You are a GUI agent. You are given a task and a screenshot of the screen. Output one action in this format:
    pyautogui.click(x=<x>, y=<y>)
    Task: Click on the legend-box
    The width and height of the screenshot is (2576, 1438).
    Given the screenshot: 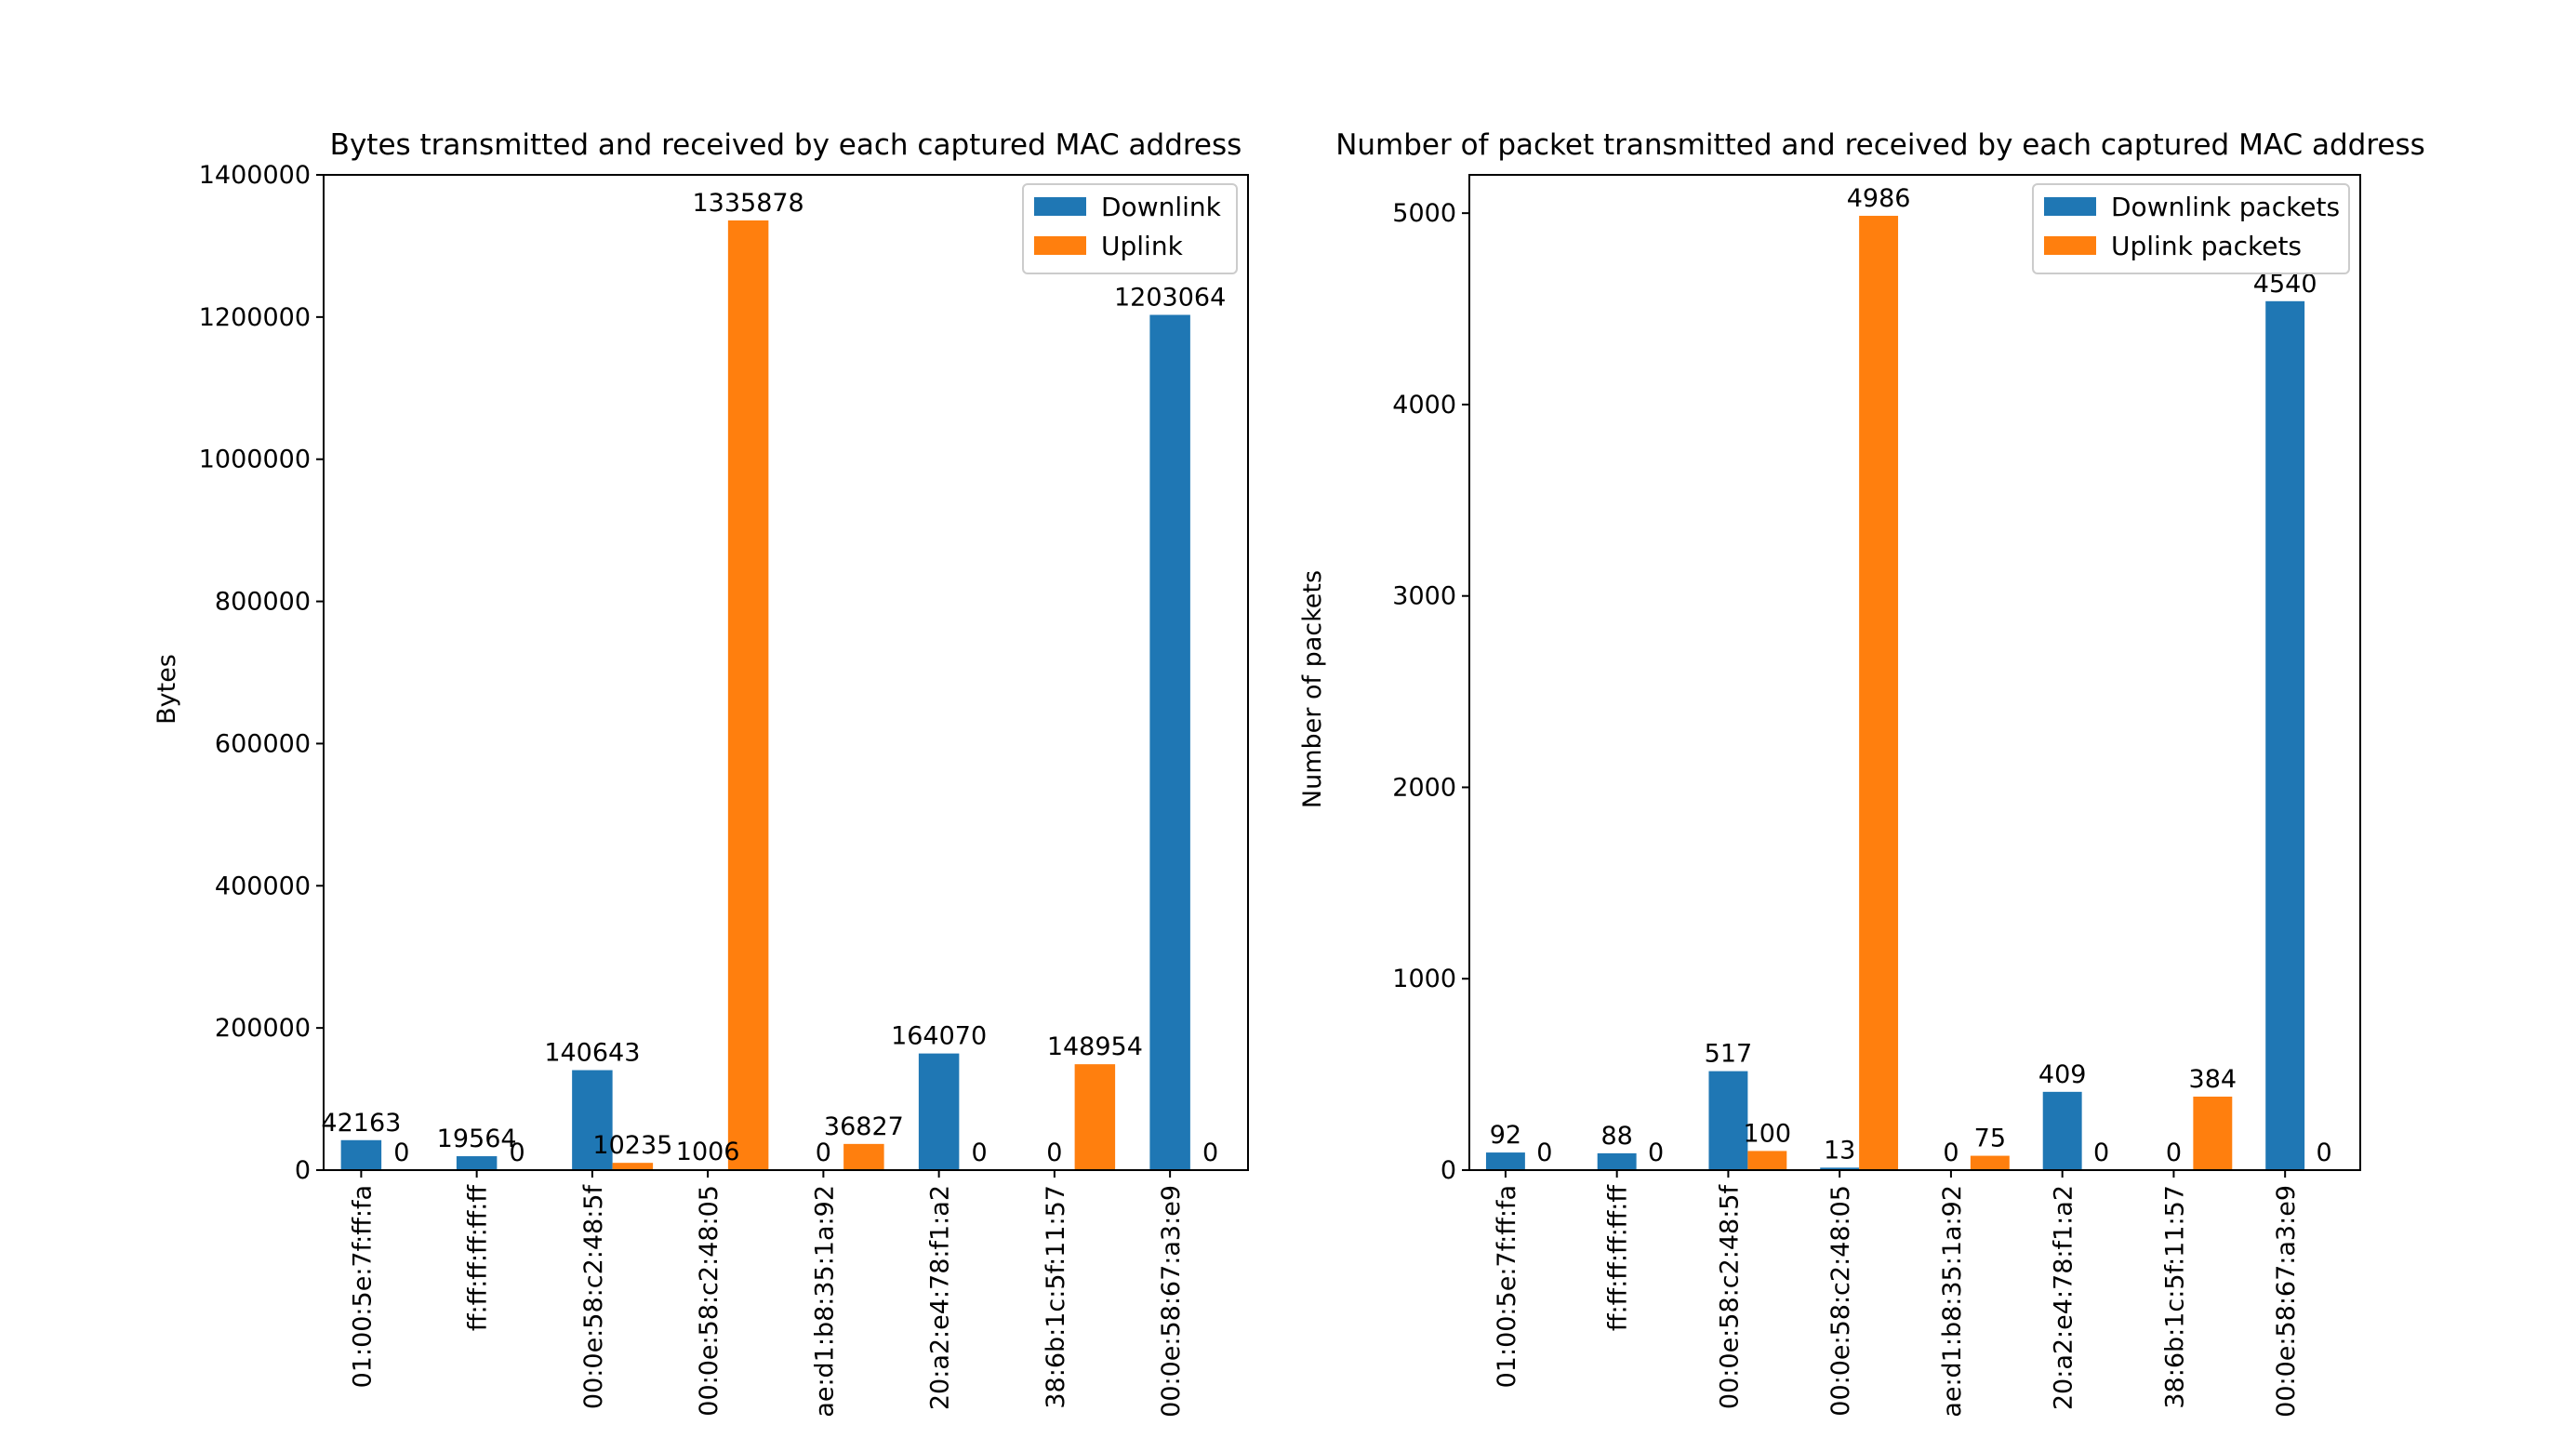 What is the action you would take?
    pyautogui.click(x=2191, y=228)
    